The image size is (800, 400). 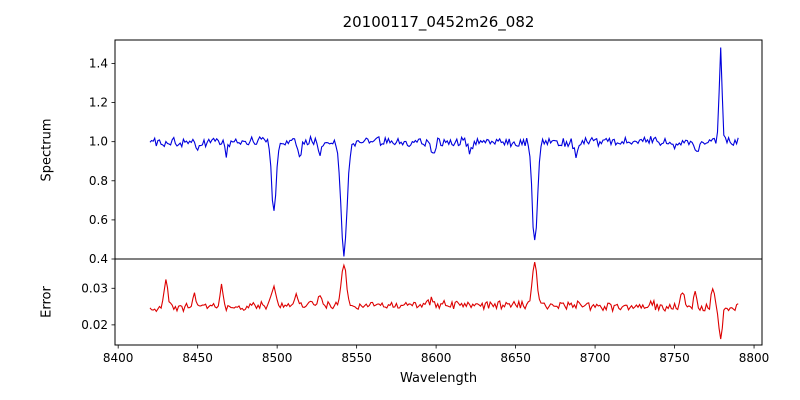 I want to click on spectrum-y-tick-label: 0.8, so click(x=98, y=181).